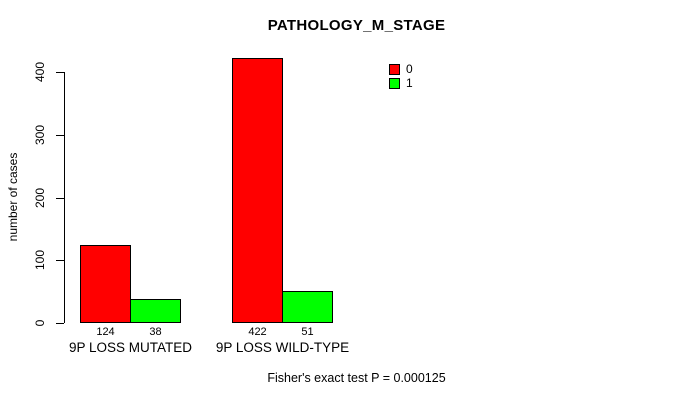 Image resolution: width=690 pixels, height=400 pixels. What do you see at coordinates (40, 198) in the screenshot?
I see `y-tick-label: 200` at bounding box center [40, 198].